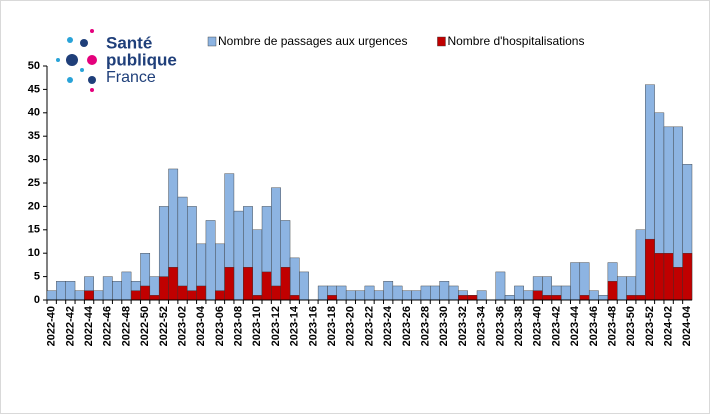 This screenshot has width=710, height=414. I want to click on x-tick-label: 2023-18, so click(332, 326).